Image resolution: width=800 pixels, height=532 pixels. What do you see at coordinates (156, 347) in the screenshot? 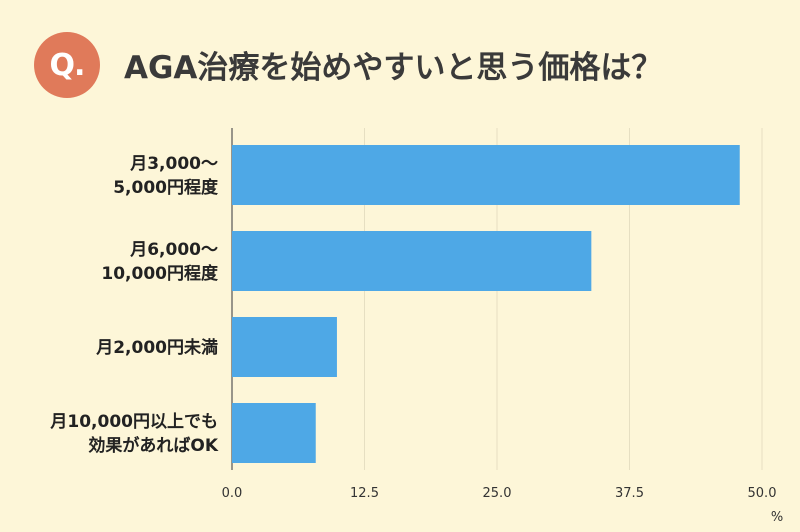
I see `category-label: 月2,000円未満` at bounding box center [156, 347].